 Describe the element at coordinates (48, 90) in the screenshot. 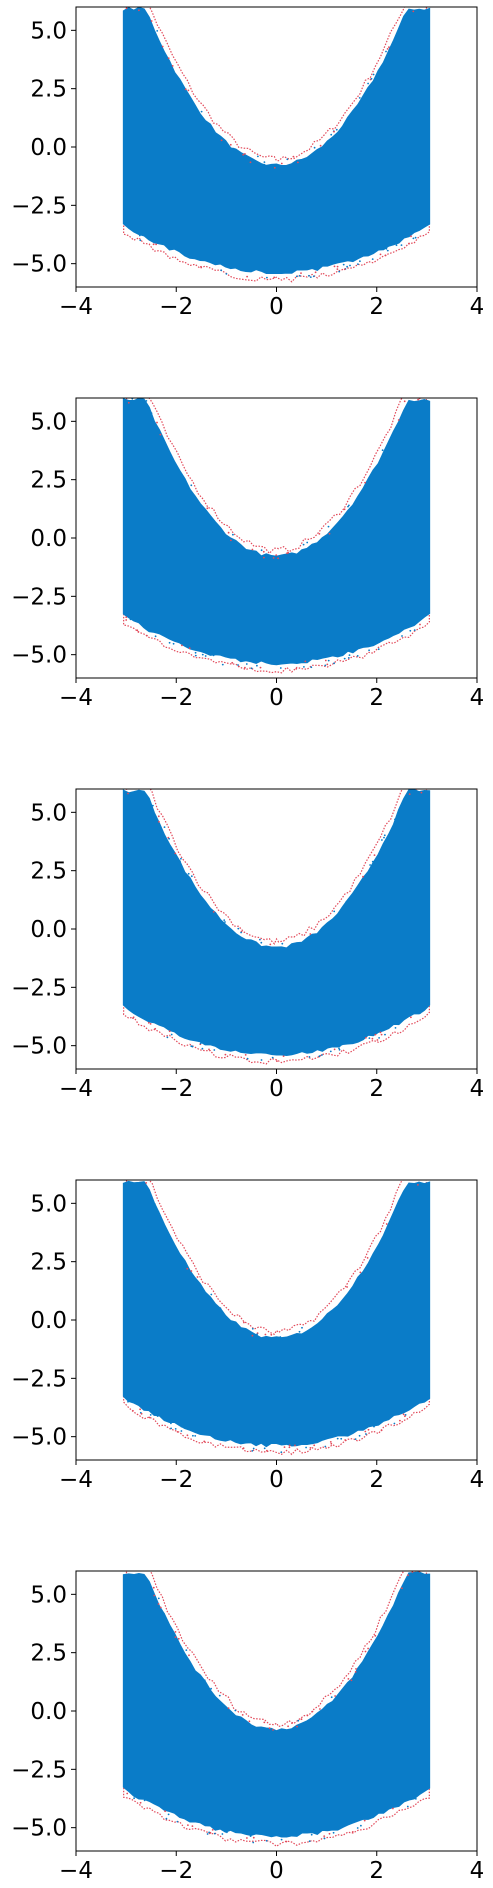

I see `y-tick-label: 2.5` at that location.